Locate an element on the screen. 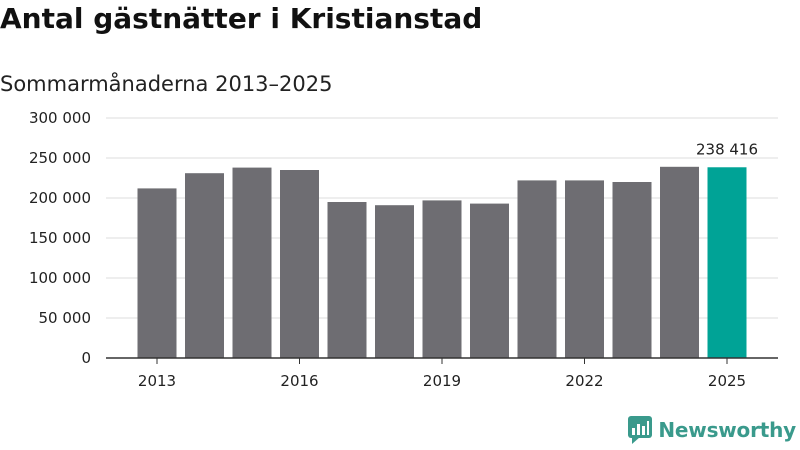  x-tick-label: 2013 is located at coordinates (157, 381).